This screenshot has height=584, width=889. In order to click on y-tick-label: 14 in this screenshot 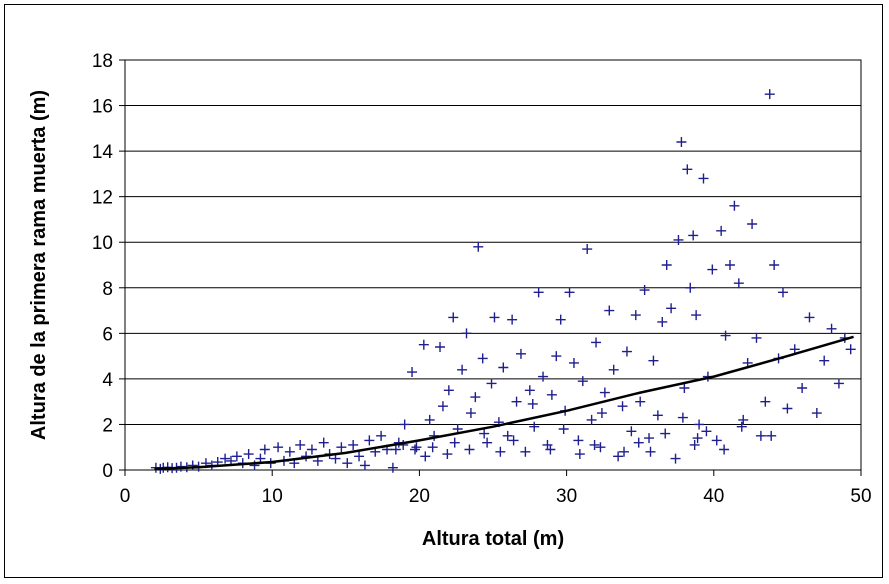, I will do `click(103, 152)`.